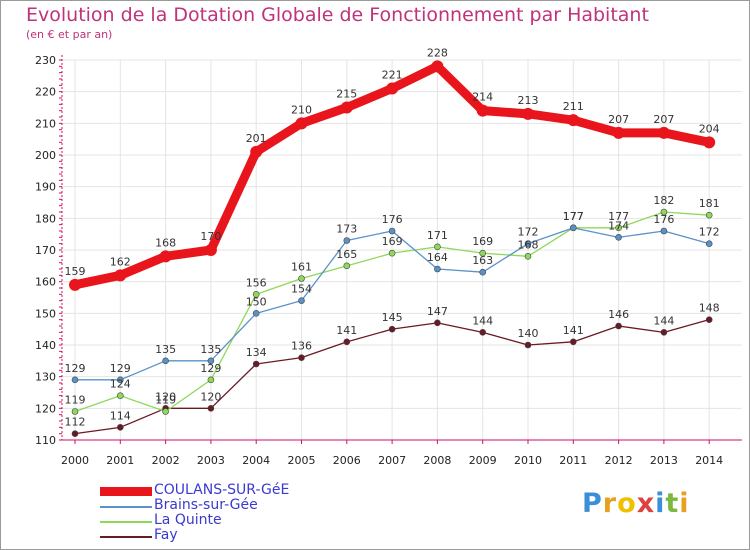 Image resolution: width=750 pixels, height=550 pixels. I want to click on x-tick-label: 2012, so click(619, 460).